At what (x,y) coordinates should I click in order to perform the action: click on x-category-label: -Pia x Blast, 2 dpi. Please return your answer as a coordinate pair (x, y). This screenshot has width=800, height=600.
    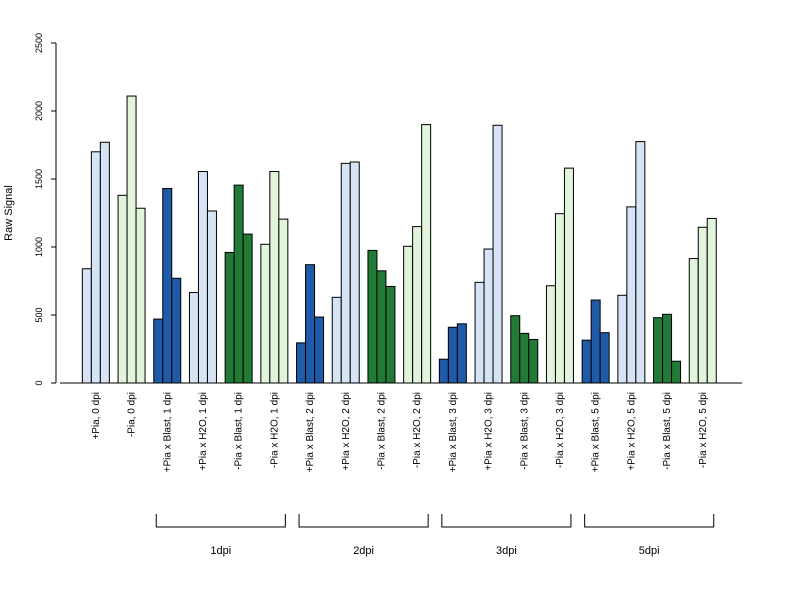
    Looking at the image, I should click on (381, 431).